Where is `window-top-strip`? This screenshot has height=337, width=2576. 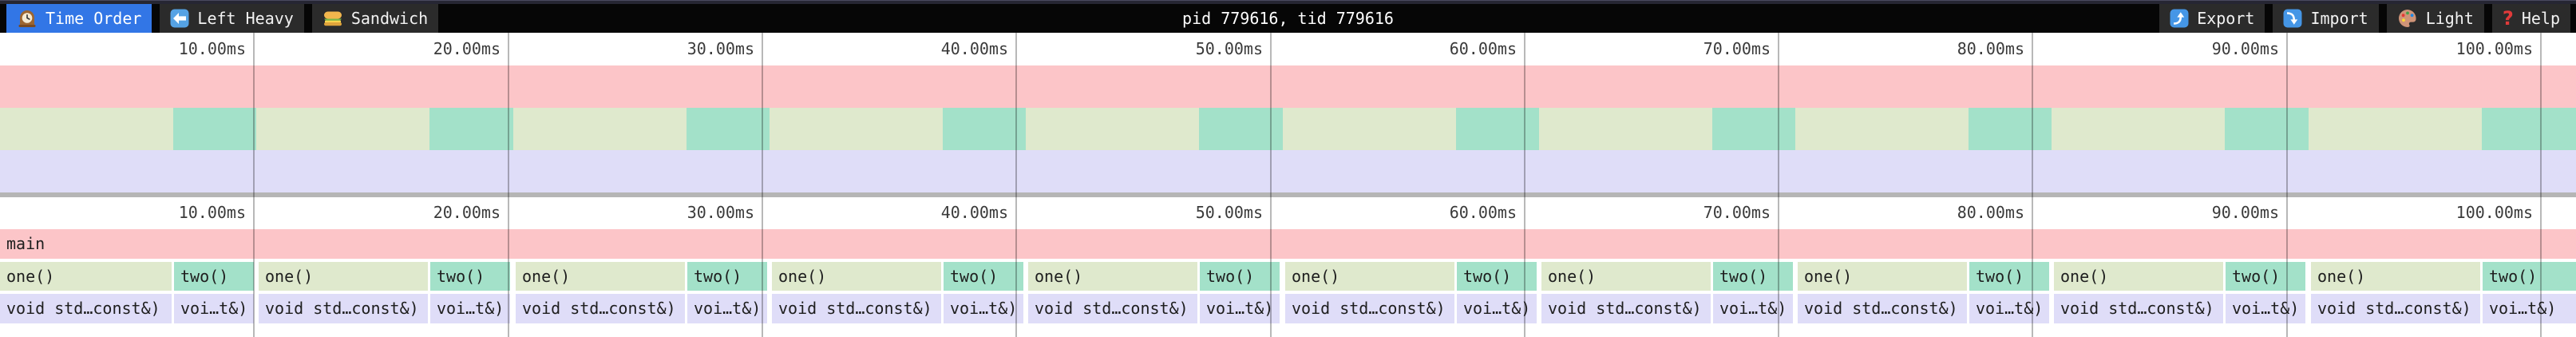
window-top-strip is located at coordinates (1288, 2).